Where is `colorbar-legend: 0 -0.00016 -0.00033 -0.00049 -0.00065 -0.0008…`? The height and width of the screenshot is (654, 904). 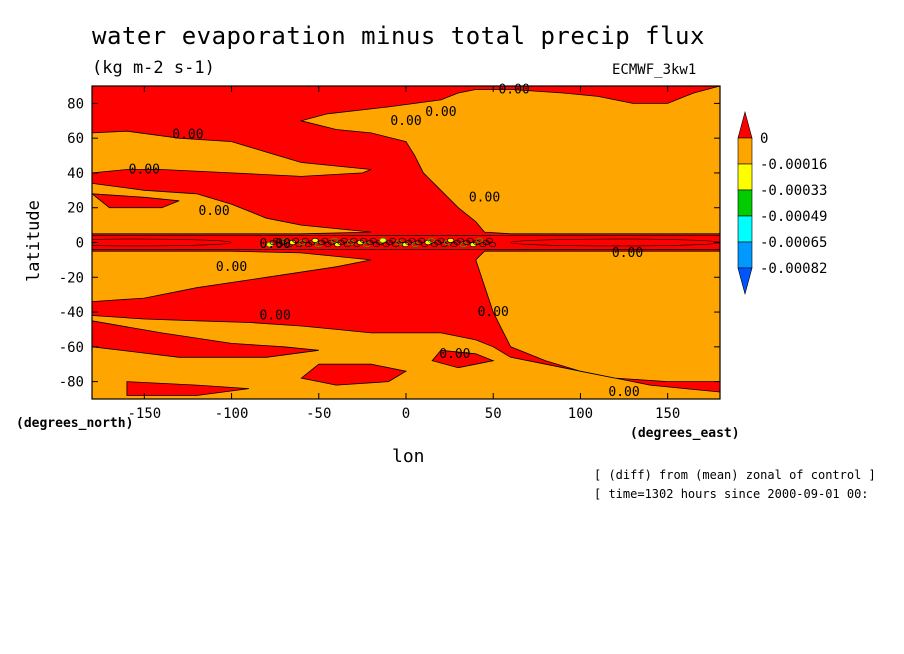
colorbar-legend: 0 -0.00016 -0.00033 -0.00049 -0.00065 -0.0008… is located at coordinates (782, 203).